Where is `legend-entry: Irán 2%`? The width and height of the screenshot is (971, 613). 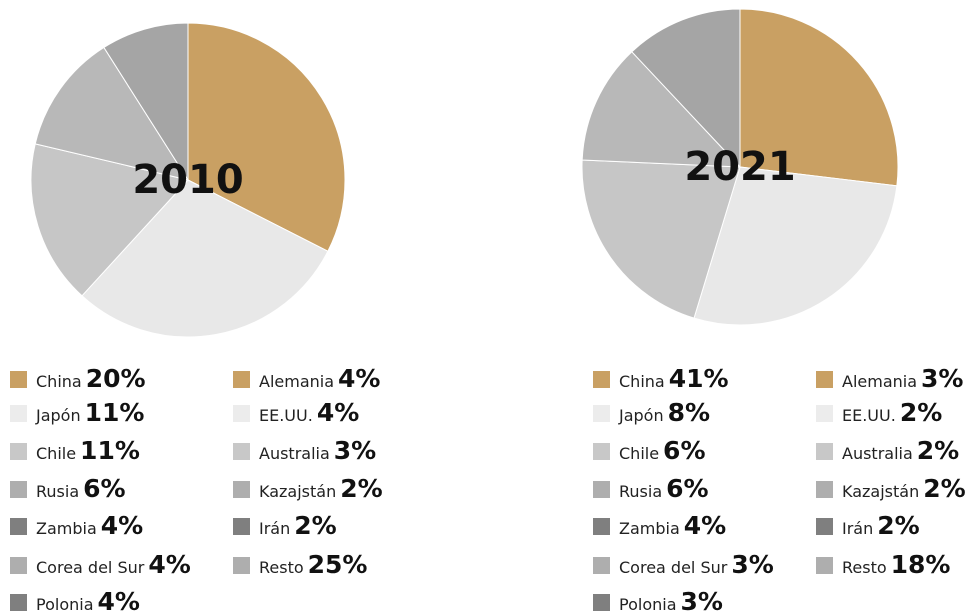
legend-entry: Irán 2% is located at coordinates (881, 525).